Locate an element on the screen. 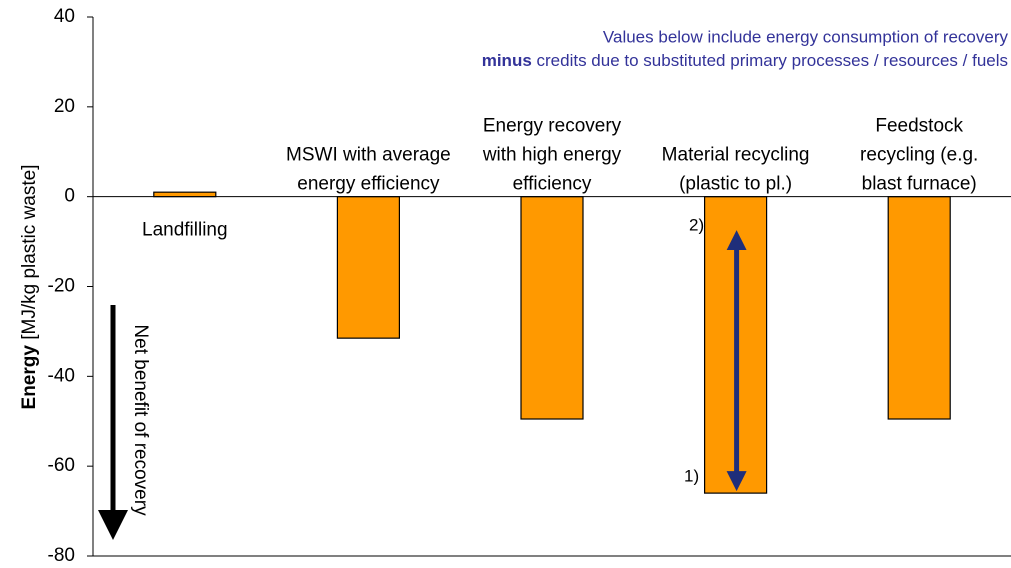  y-axis-title: Energy [MJ/kg plastic waste] is located at coordinates (29, 287).